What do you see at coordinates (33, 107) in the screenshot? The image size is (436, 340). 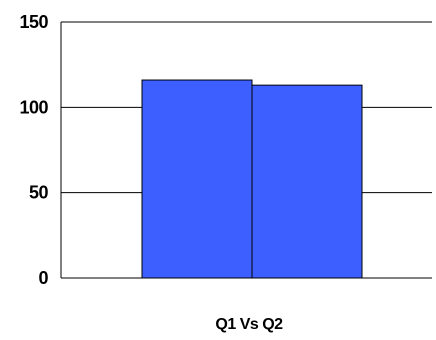 I see `y-tick-label-100: 100` at bounding box center [33, 107].